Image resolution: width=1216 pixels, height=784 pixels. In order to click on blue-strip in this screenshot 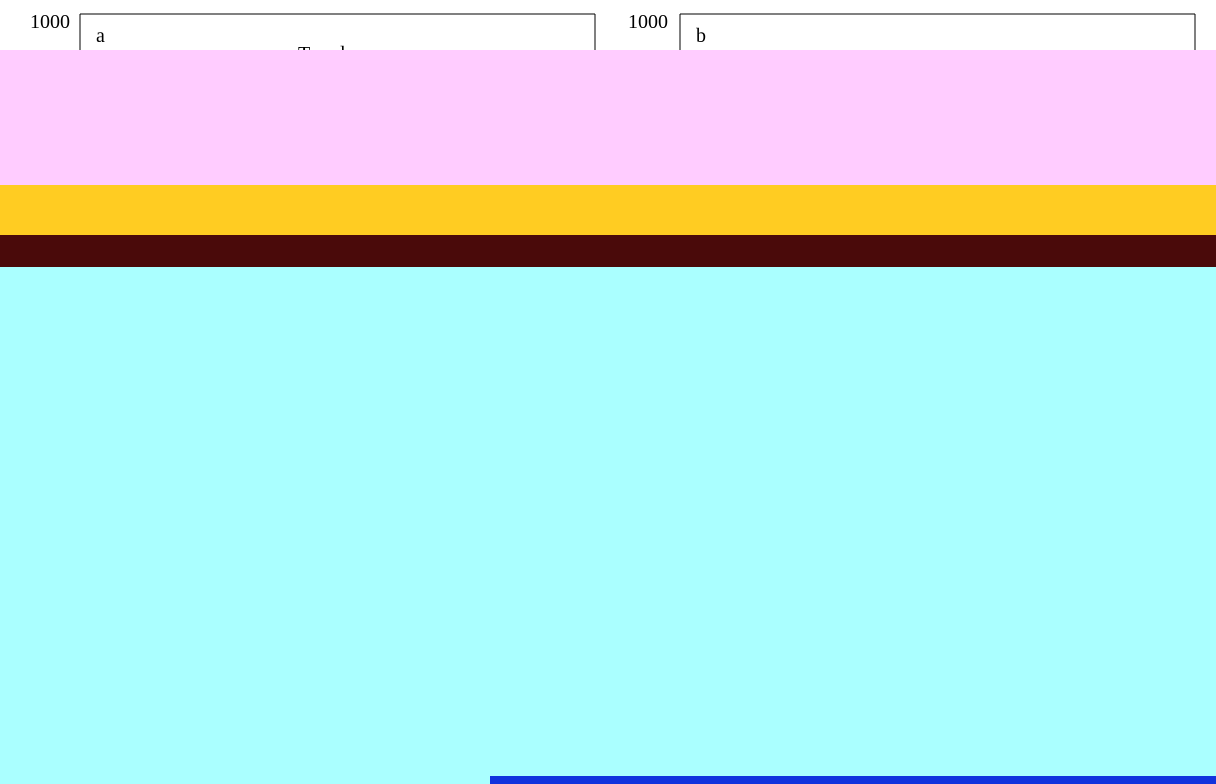, I will do `click(853, 780)`.